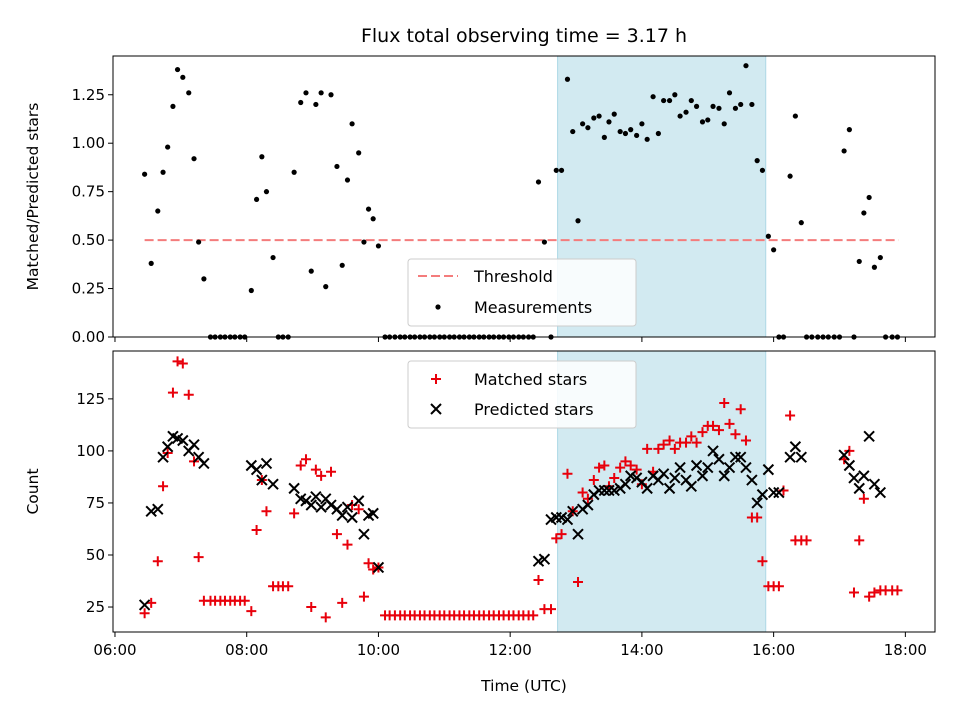 This screenshot has width=960, height=720. What do you see at coordinates (533, 307) in the screenshot?
I see `legend-label: Measurements` at bounding box center [533, 307].